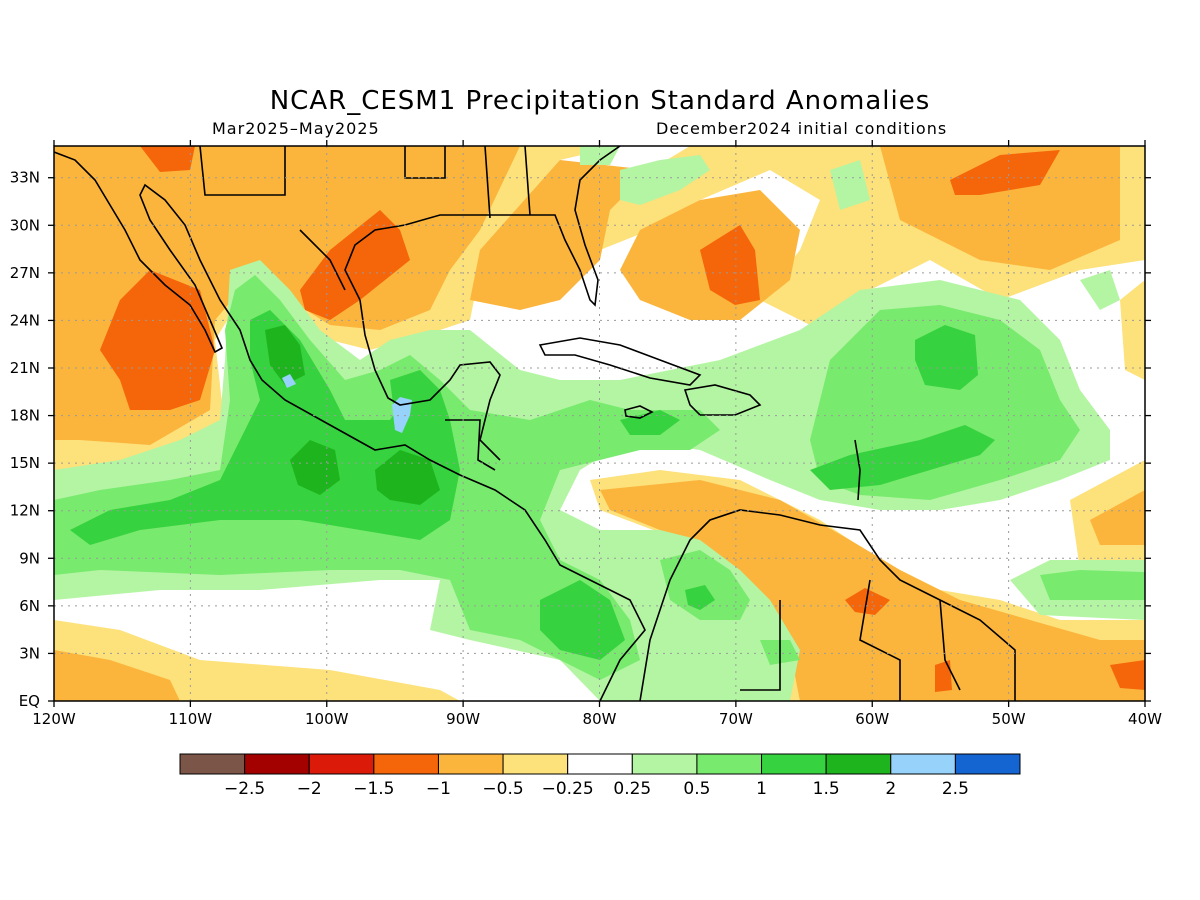 Image resolution: width=1200 pixels, height=900 pixels. I want to click on initial-conditions: December2024 initial conditions, so click(802, 128).